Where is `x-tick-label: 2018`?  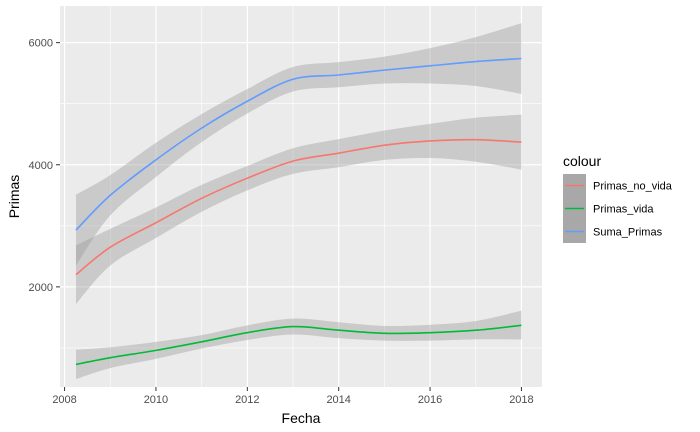 x-tick-label: 2018 is located at coordinates (521, 400).